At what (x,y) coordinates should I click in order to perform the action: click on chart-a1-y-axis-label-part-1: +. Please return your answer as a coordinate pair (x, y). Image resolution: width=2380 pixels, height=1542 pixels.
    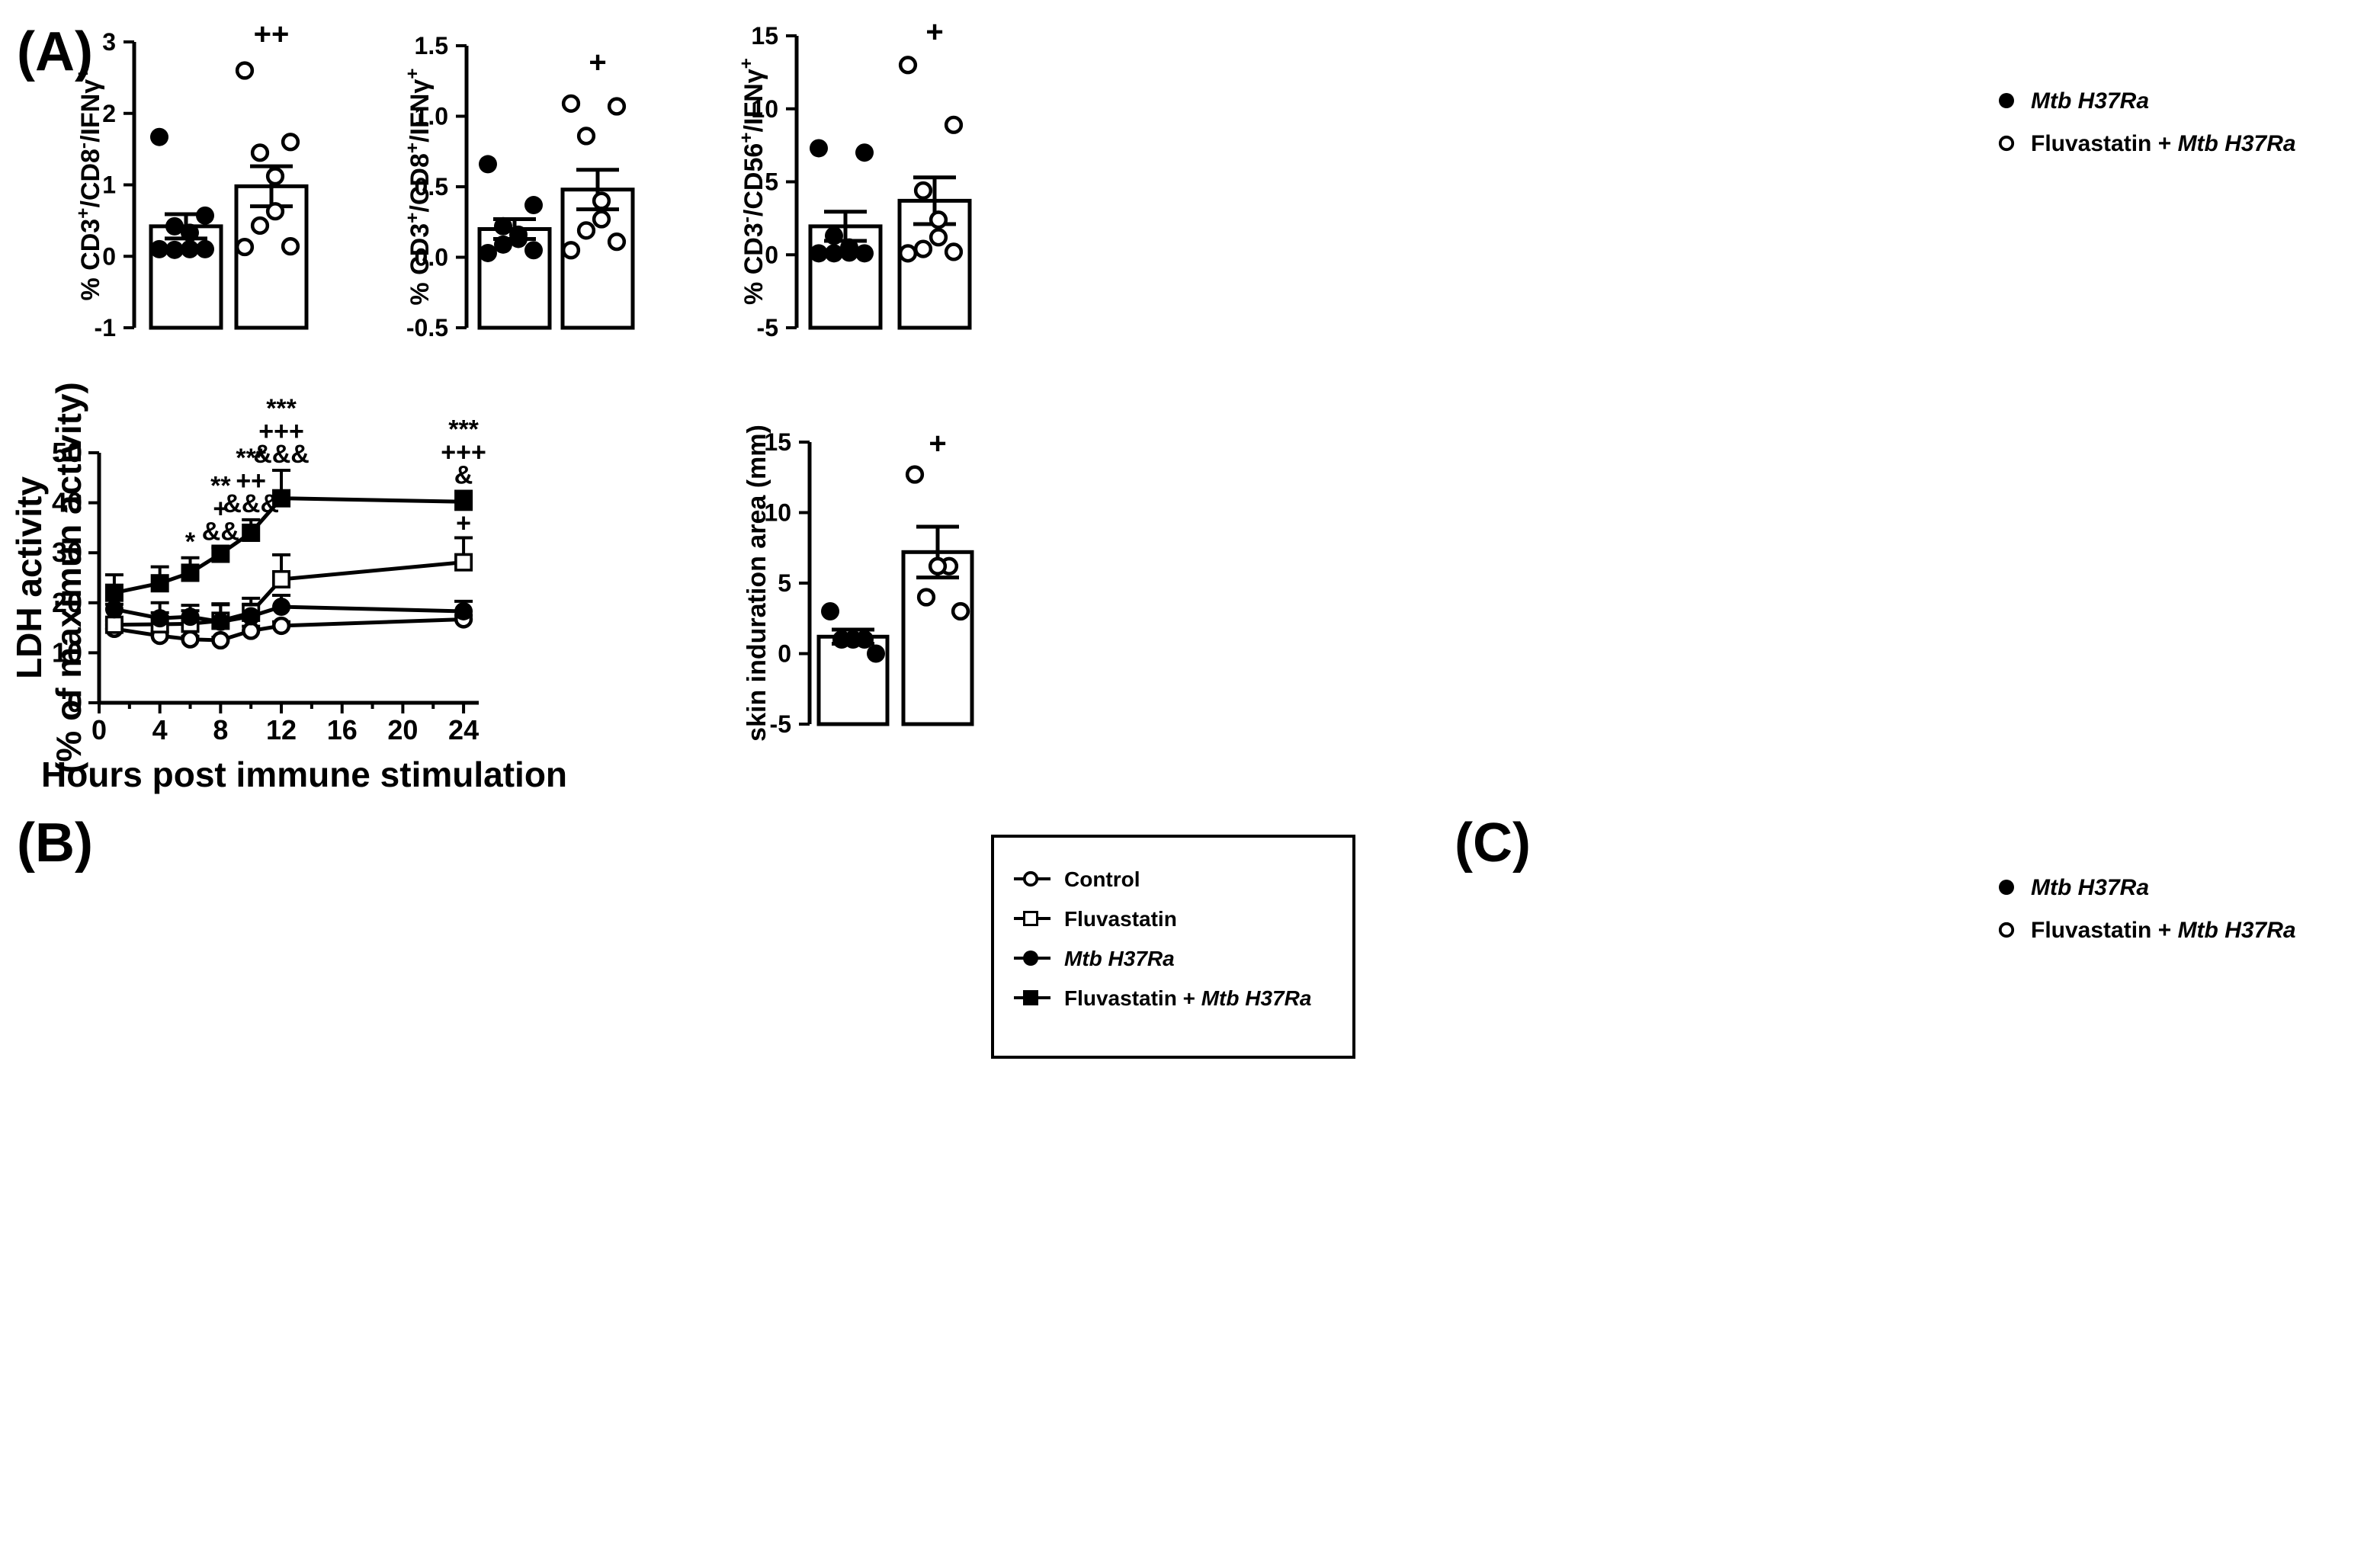
    Looking at the image, I should click on (83, 213).